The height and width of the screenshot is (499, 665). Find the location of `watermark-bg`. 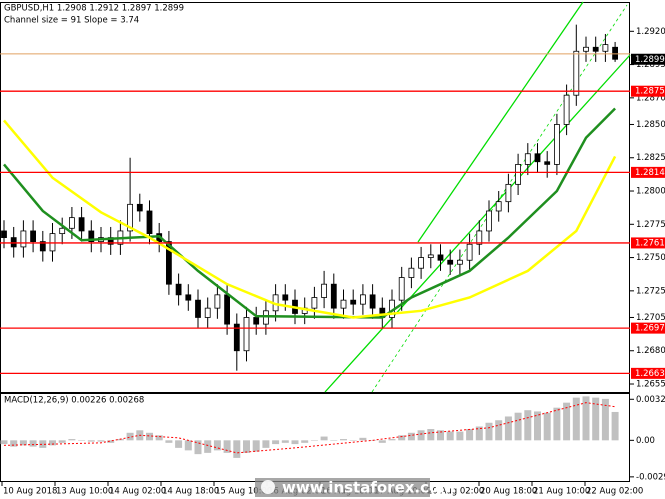

watermark-bg is located at coordinates (342, 487).